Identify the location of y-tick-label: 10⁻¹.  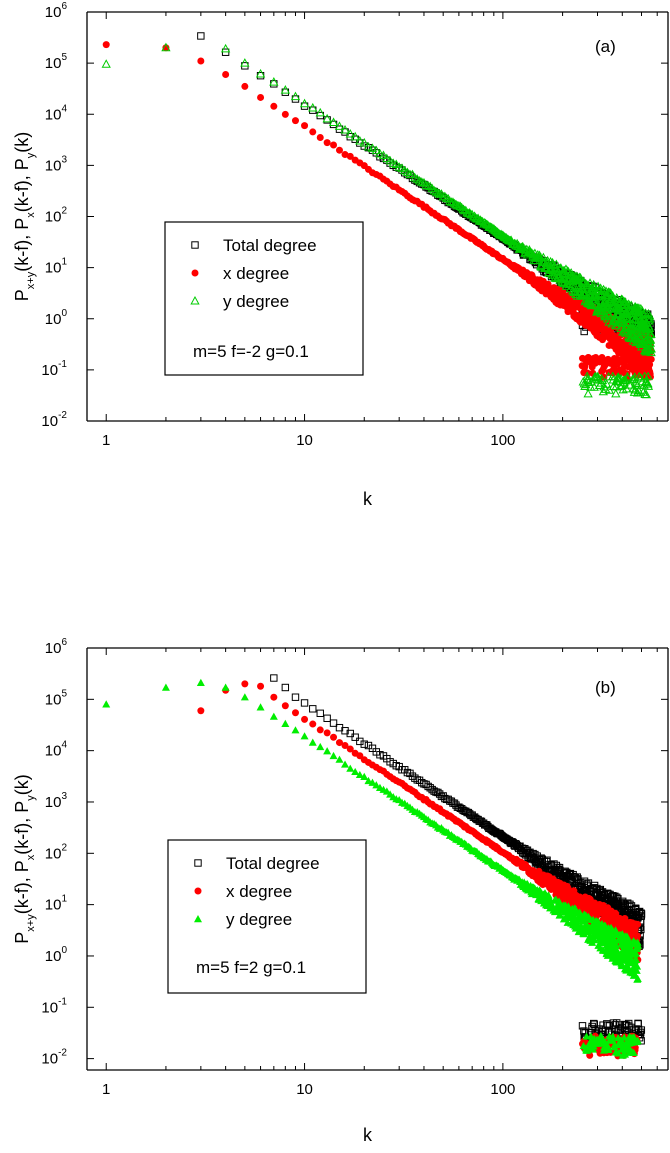
(54, 369).